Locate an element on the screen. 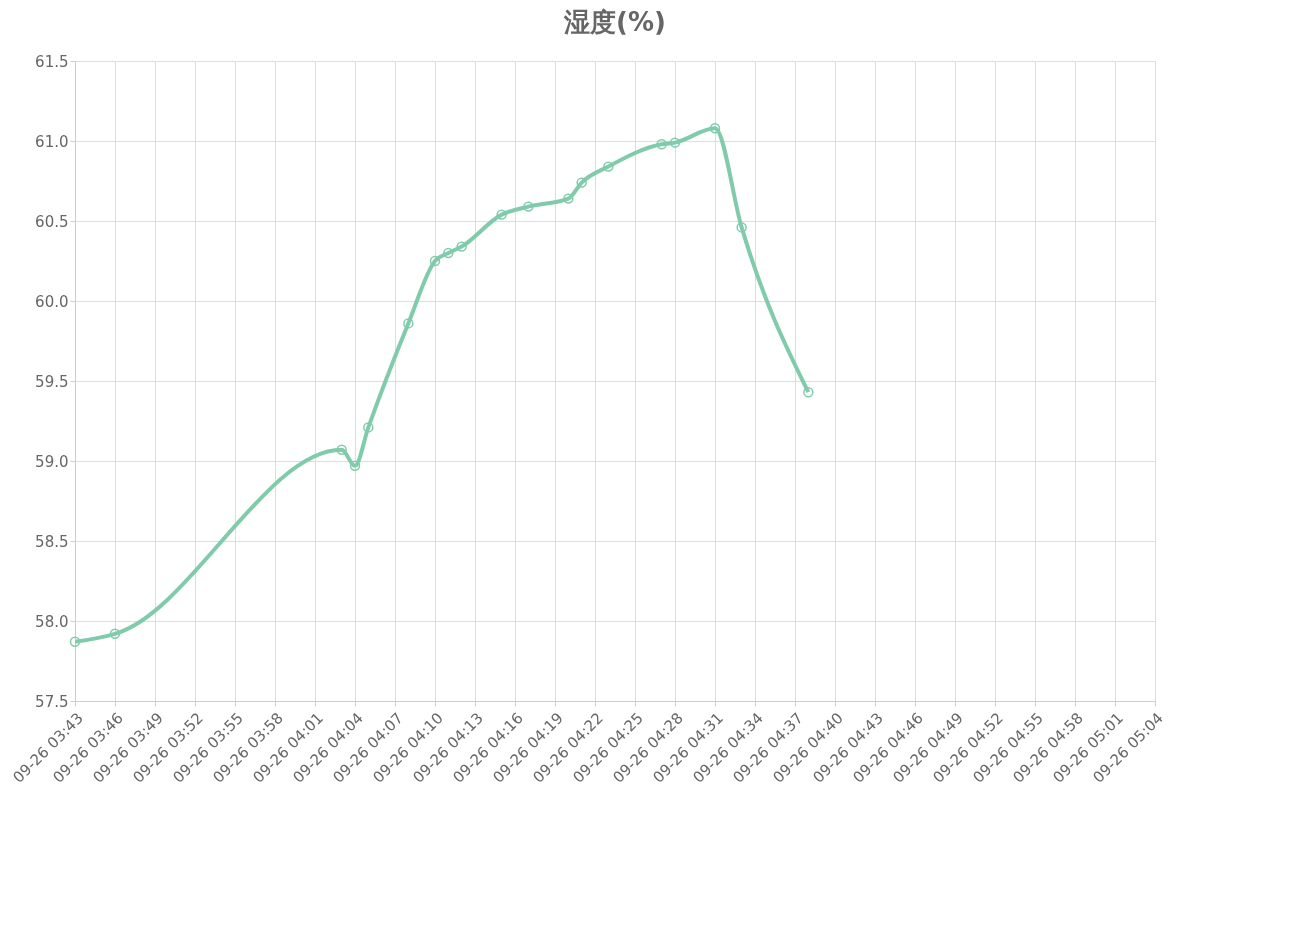 The image size is (1302, 934). y-tick-label: 61.5 is located at coordinates (52, 61).